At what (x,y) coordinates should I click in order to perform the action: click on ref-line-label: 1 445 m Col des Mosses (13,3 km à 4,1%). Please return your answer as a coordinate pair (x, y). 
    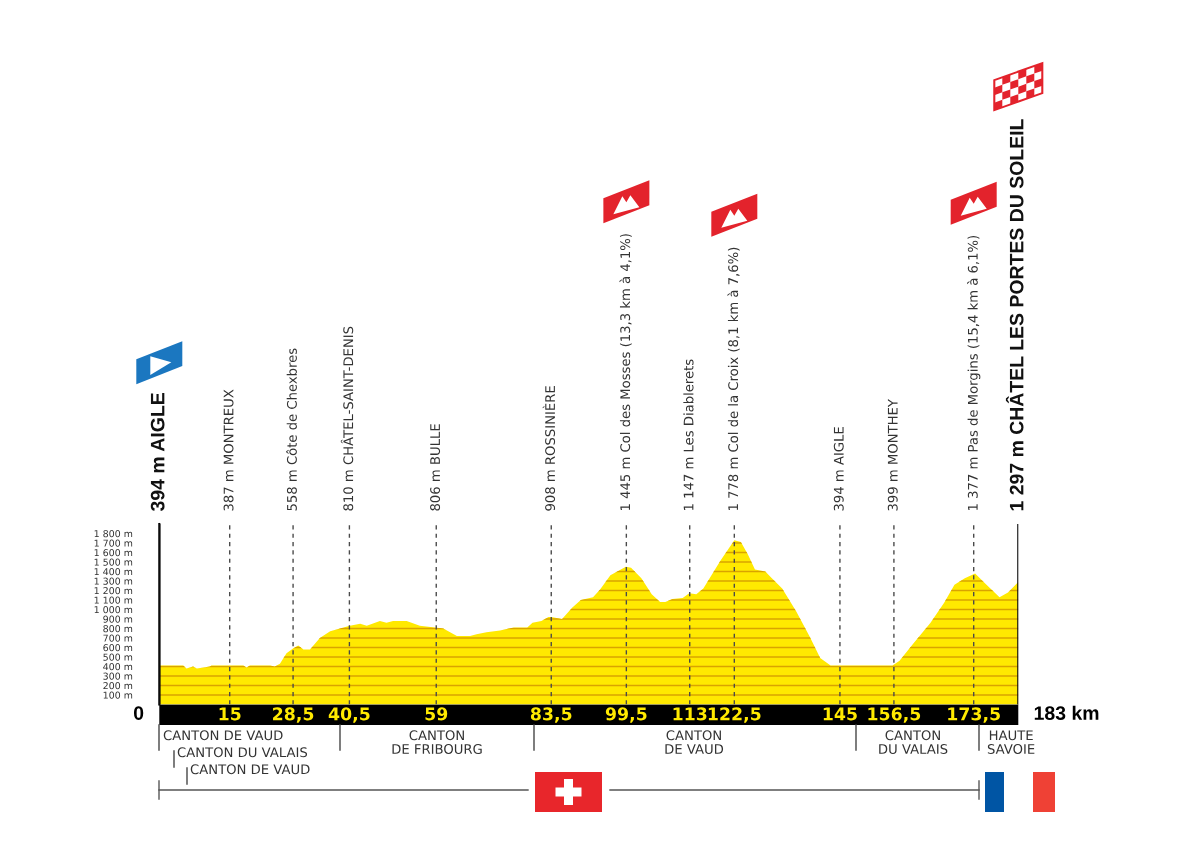
    Looking at the image, I should click on (625, 372).